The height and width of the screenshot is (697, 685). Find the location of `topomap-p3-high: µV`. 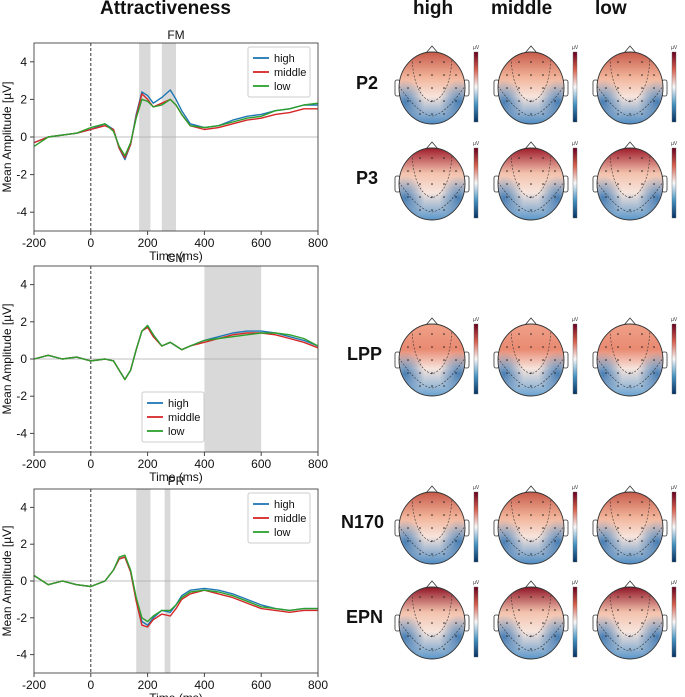

topomap-p3-high: µV is located at coordinates (437, 181).